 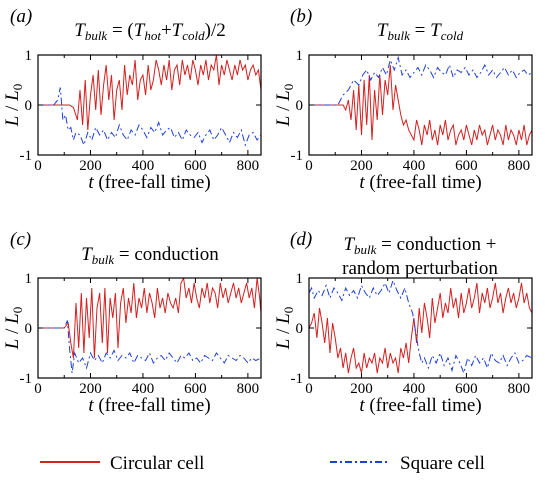 What do you see at coordinates (157, 463) in the screenshot?
I see `legend-label: Circular cell` at bounding box center [157, 463].